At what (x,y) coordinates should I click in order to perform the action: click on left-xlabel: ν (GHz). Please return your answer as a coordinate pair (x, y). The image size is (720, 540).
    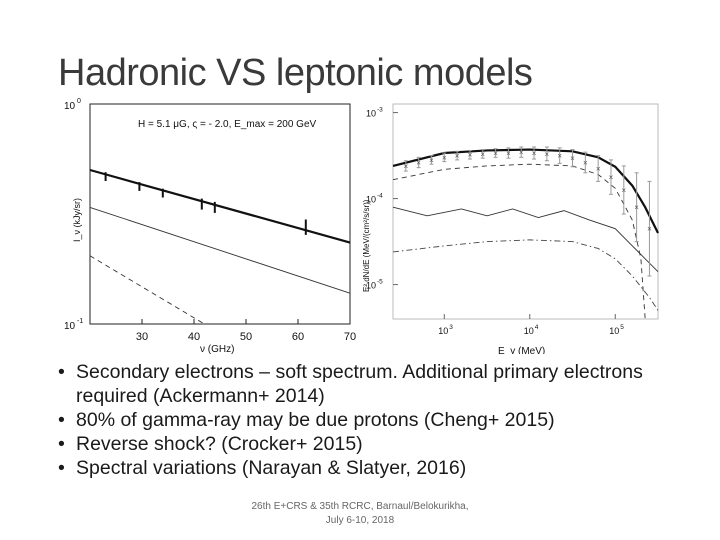
    Looking at the image, I should click on (217, 349).